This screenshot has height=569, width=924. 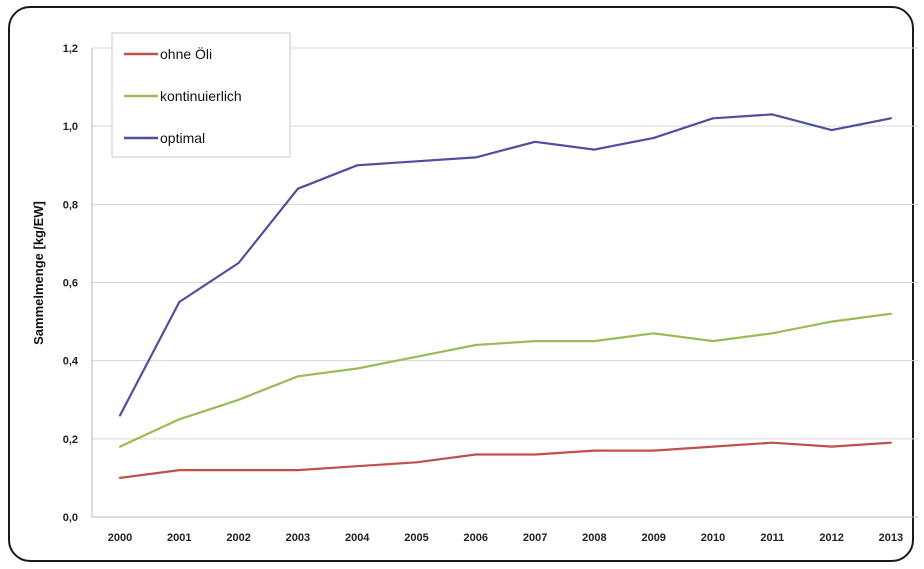 What do you see at coordinates (182, 138) in the screenshot?
I see `legend-label-2: optimal` at bounding box center [182, 138].